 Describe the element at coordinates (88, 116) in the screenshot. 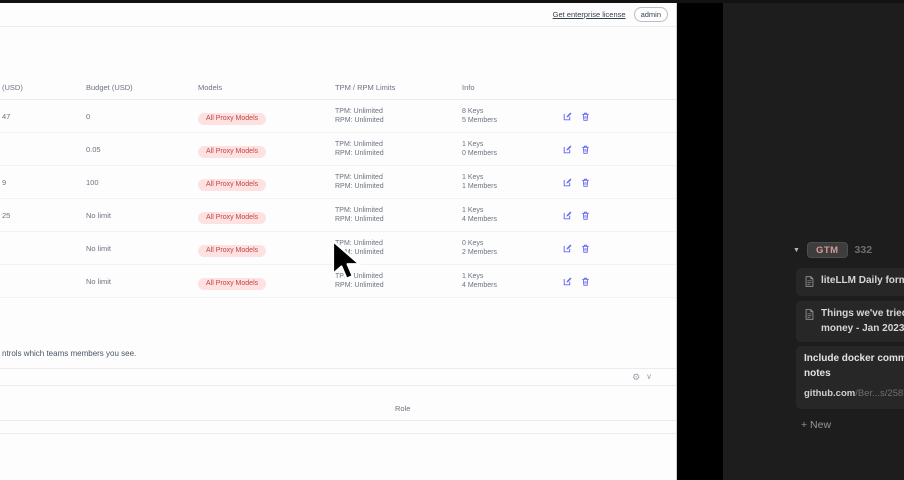

I see `budget-value: 0` at that location.